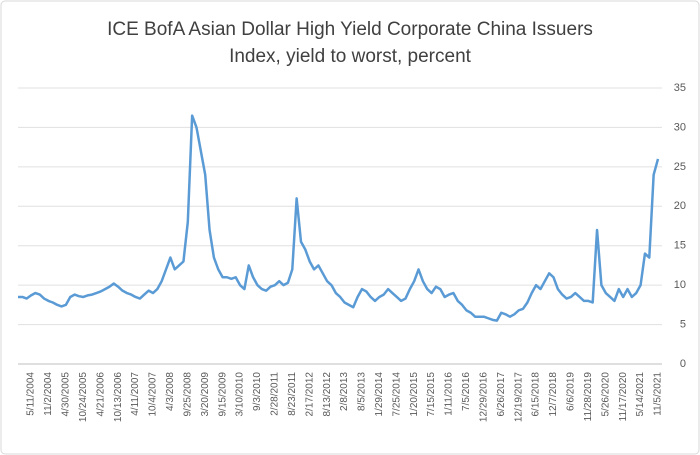 The width and height of the screenshot is (700, 455). What do you see at coordinates (327, 394) in the screenshot?
I see `x-tick-label: 8/13/2012` at bounding box center [327, 394].